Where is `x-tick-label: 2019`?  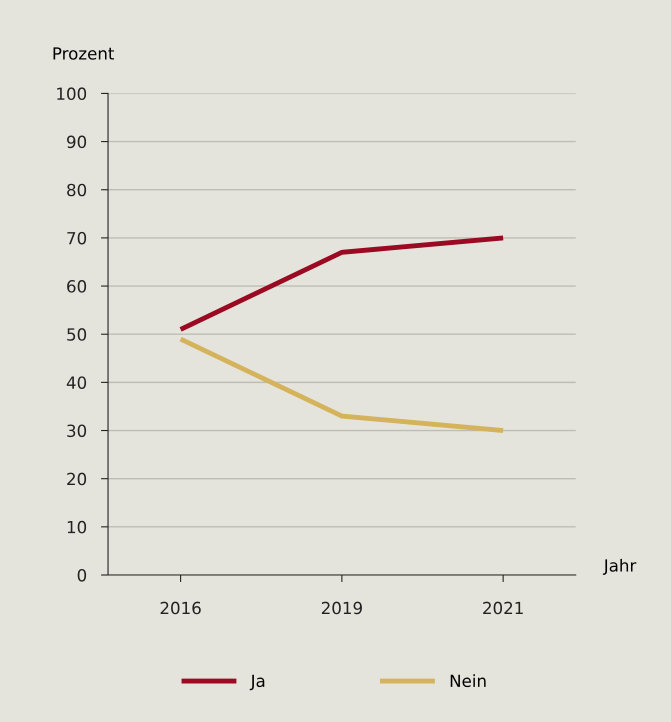 x-tick-label: 2019 is located at coordinates (342, 608).